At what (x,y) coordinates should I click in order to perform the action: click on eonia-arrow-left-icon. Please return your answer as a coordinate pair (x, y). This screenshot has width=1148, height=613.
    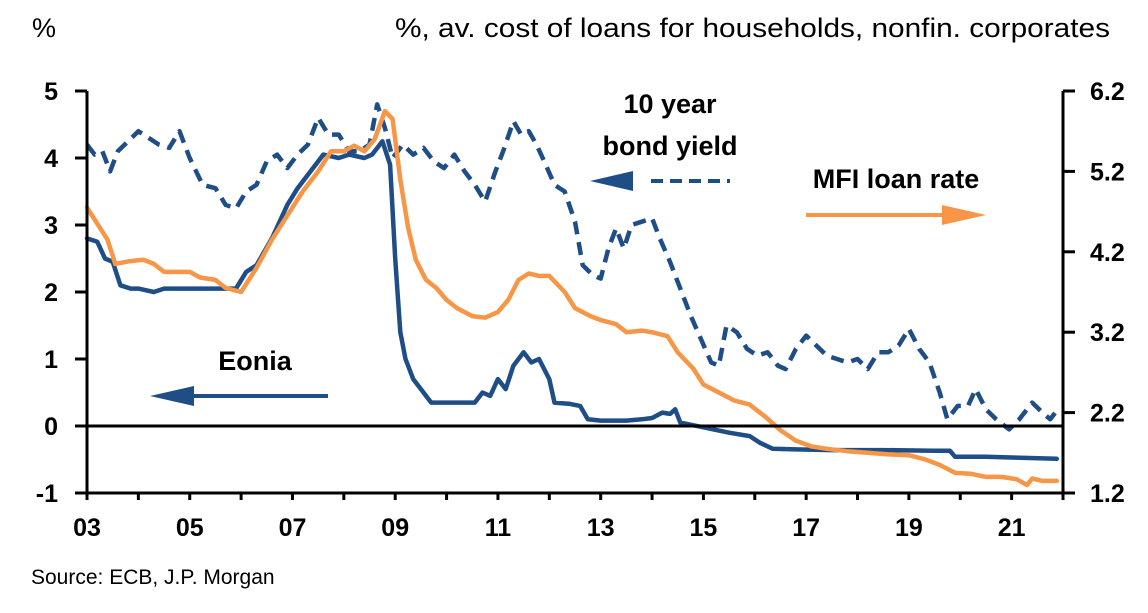
    Looking at the image, I should click on (172, 396).